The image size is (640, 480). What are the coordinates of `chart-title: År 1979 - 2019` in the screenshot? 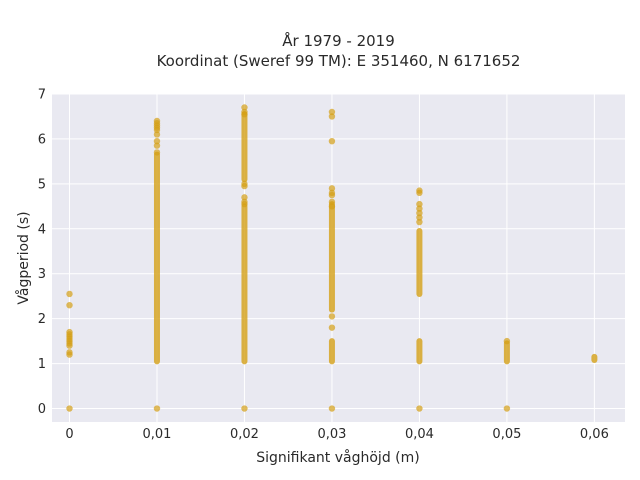 It's located at (338, 40).